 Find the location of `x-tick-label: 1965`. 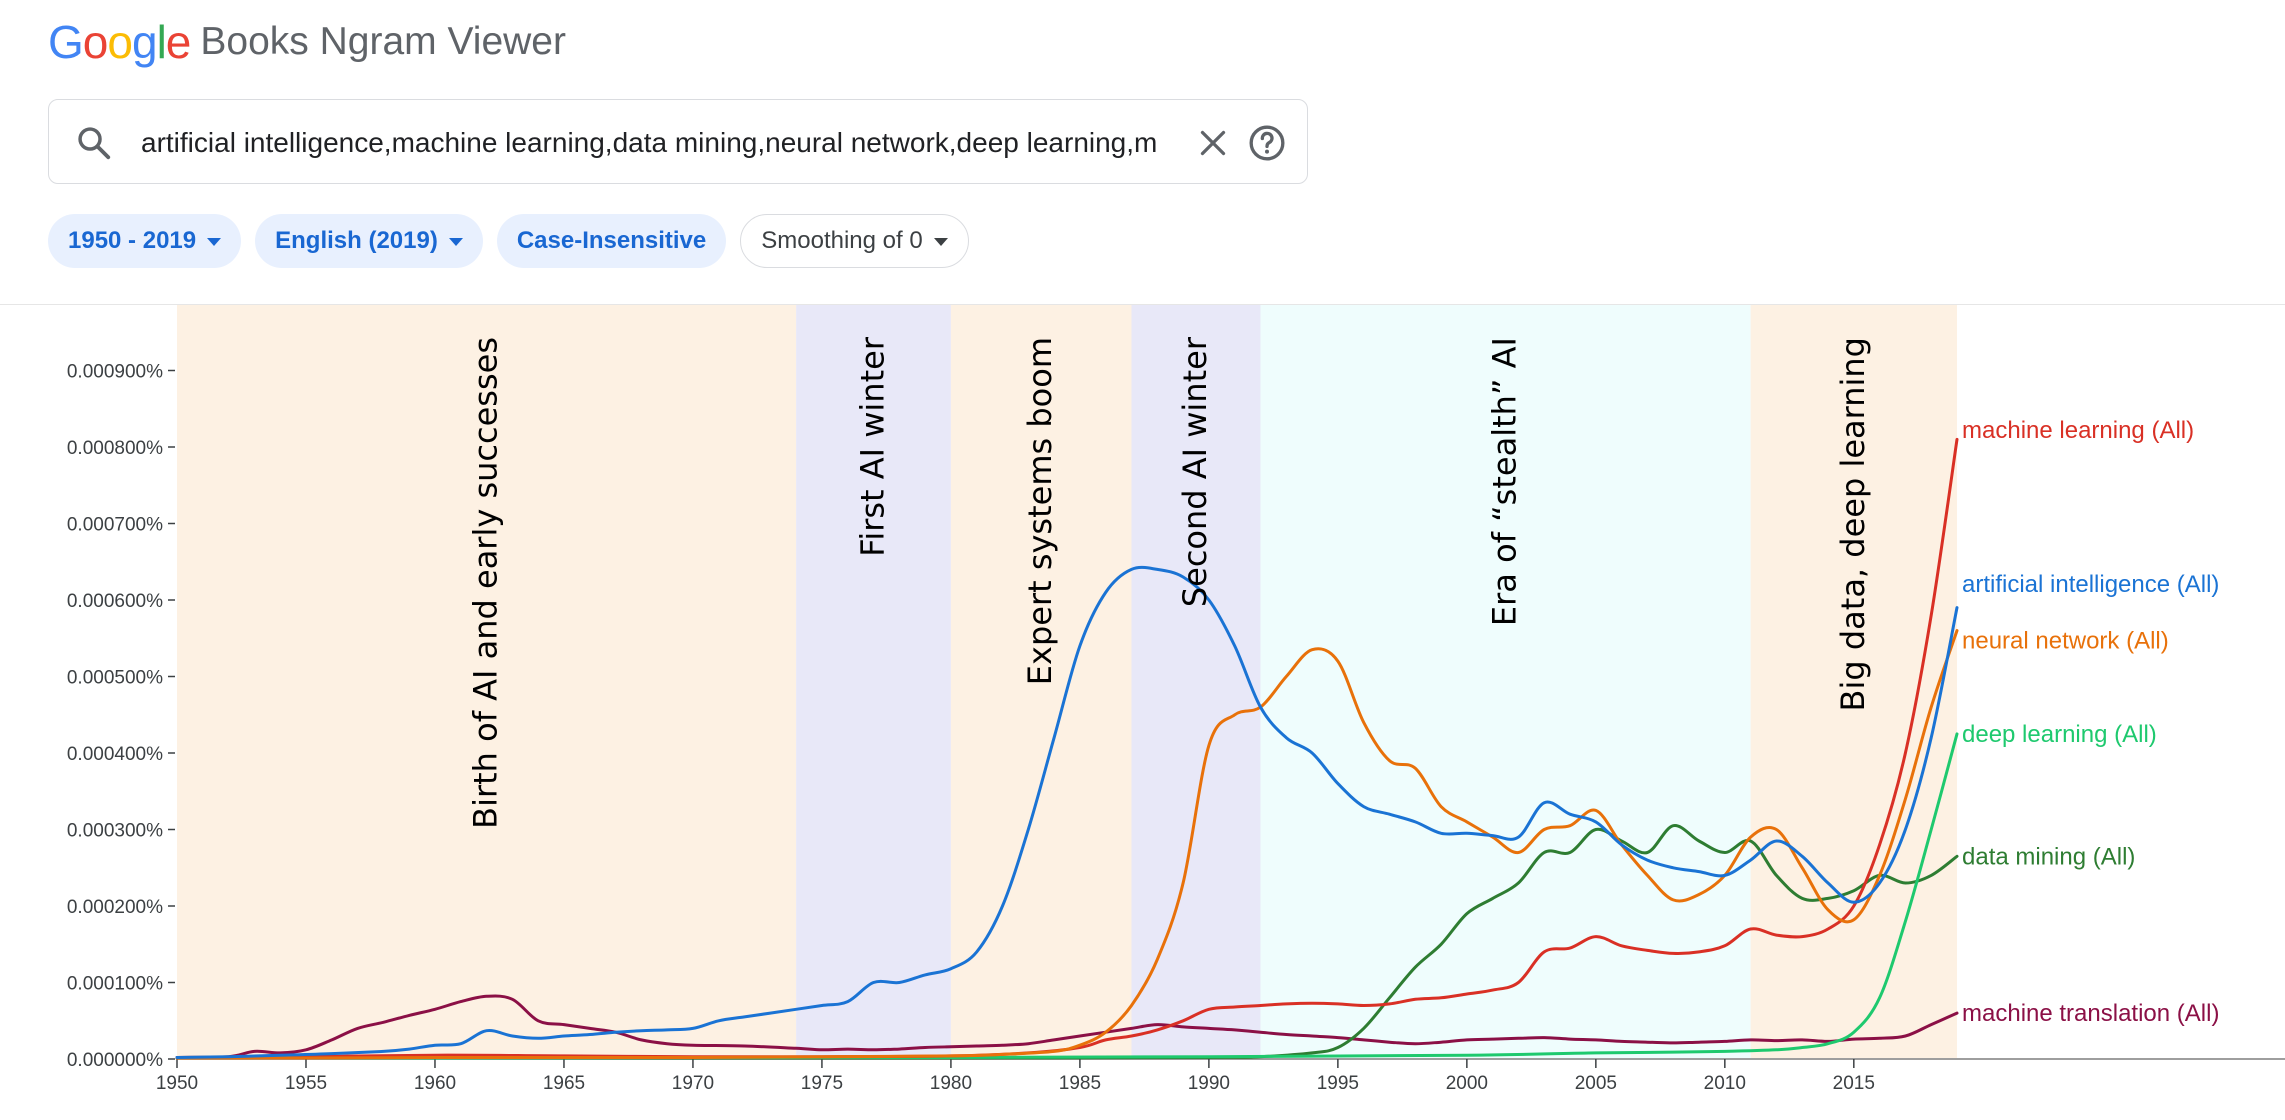

x-tick-label: 1965 is located at coordinates (564, 1083).